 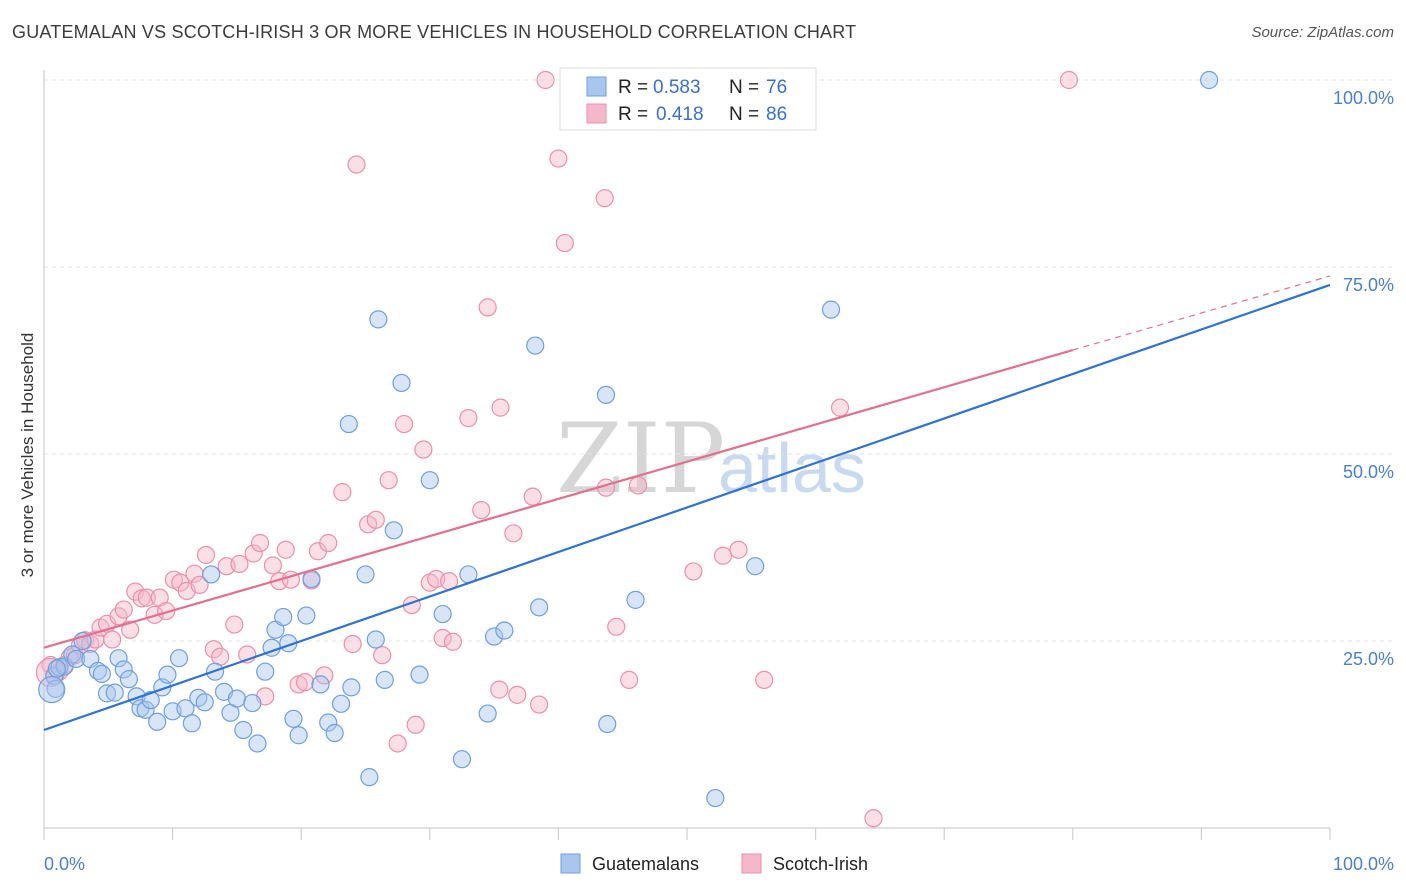 What do you see at coordinates (52, 690) in the screenshot?
I see `guatemalan-cluster-point` at bounding box center [52, 690].